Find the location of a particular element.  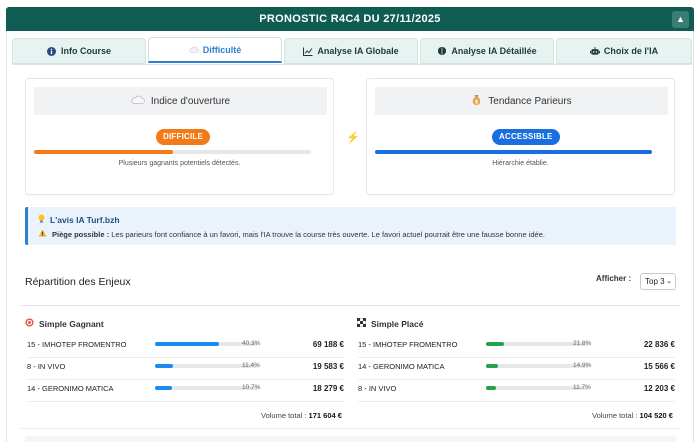

top-select: Top 3 ⌄ is located at coordinates (658, 281).